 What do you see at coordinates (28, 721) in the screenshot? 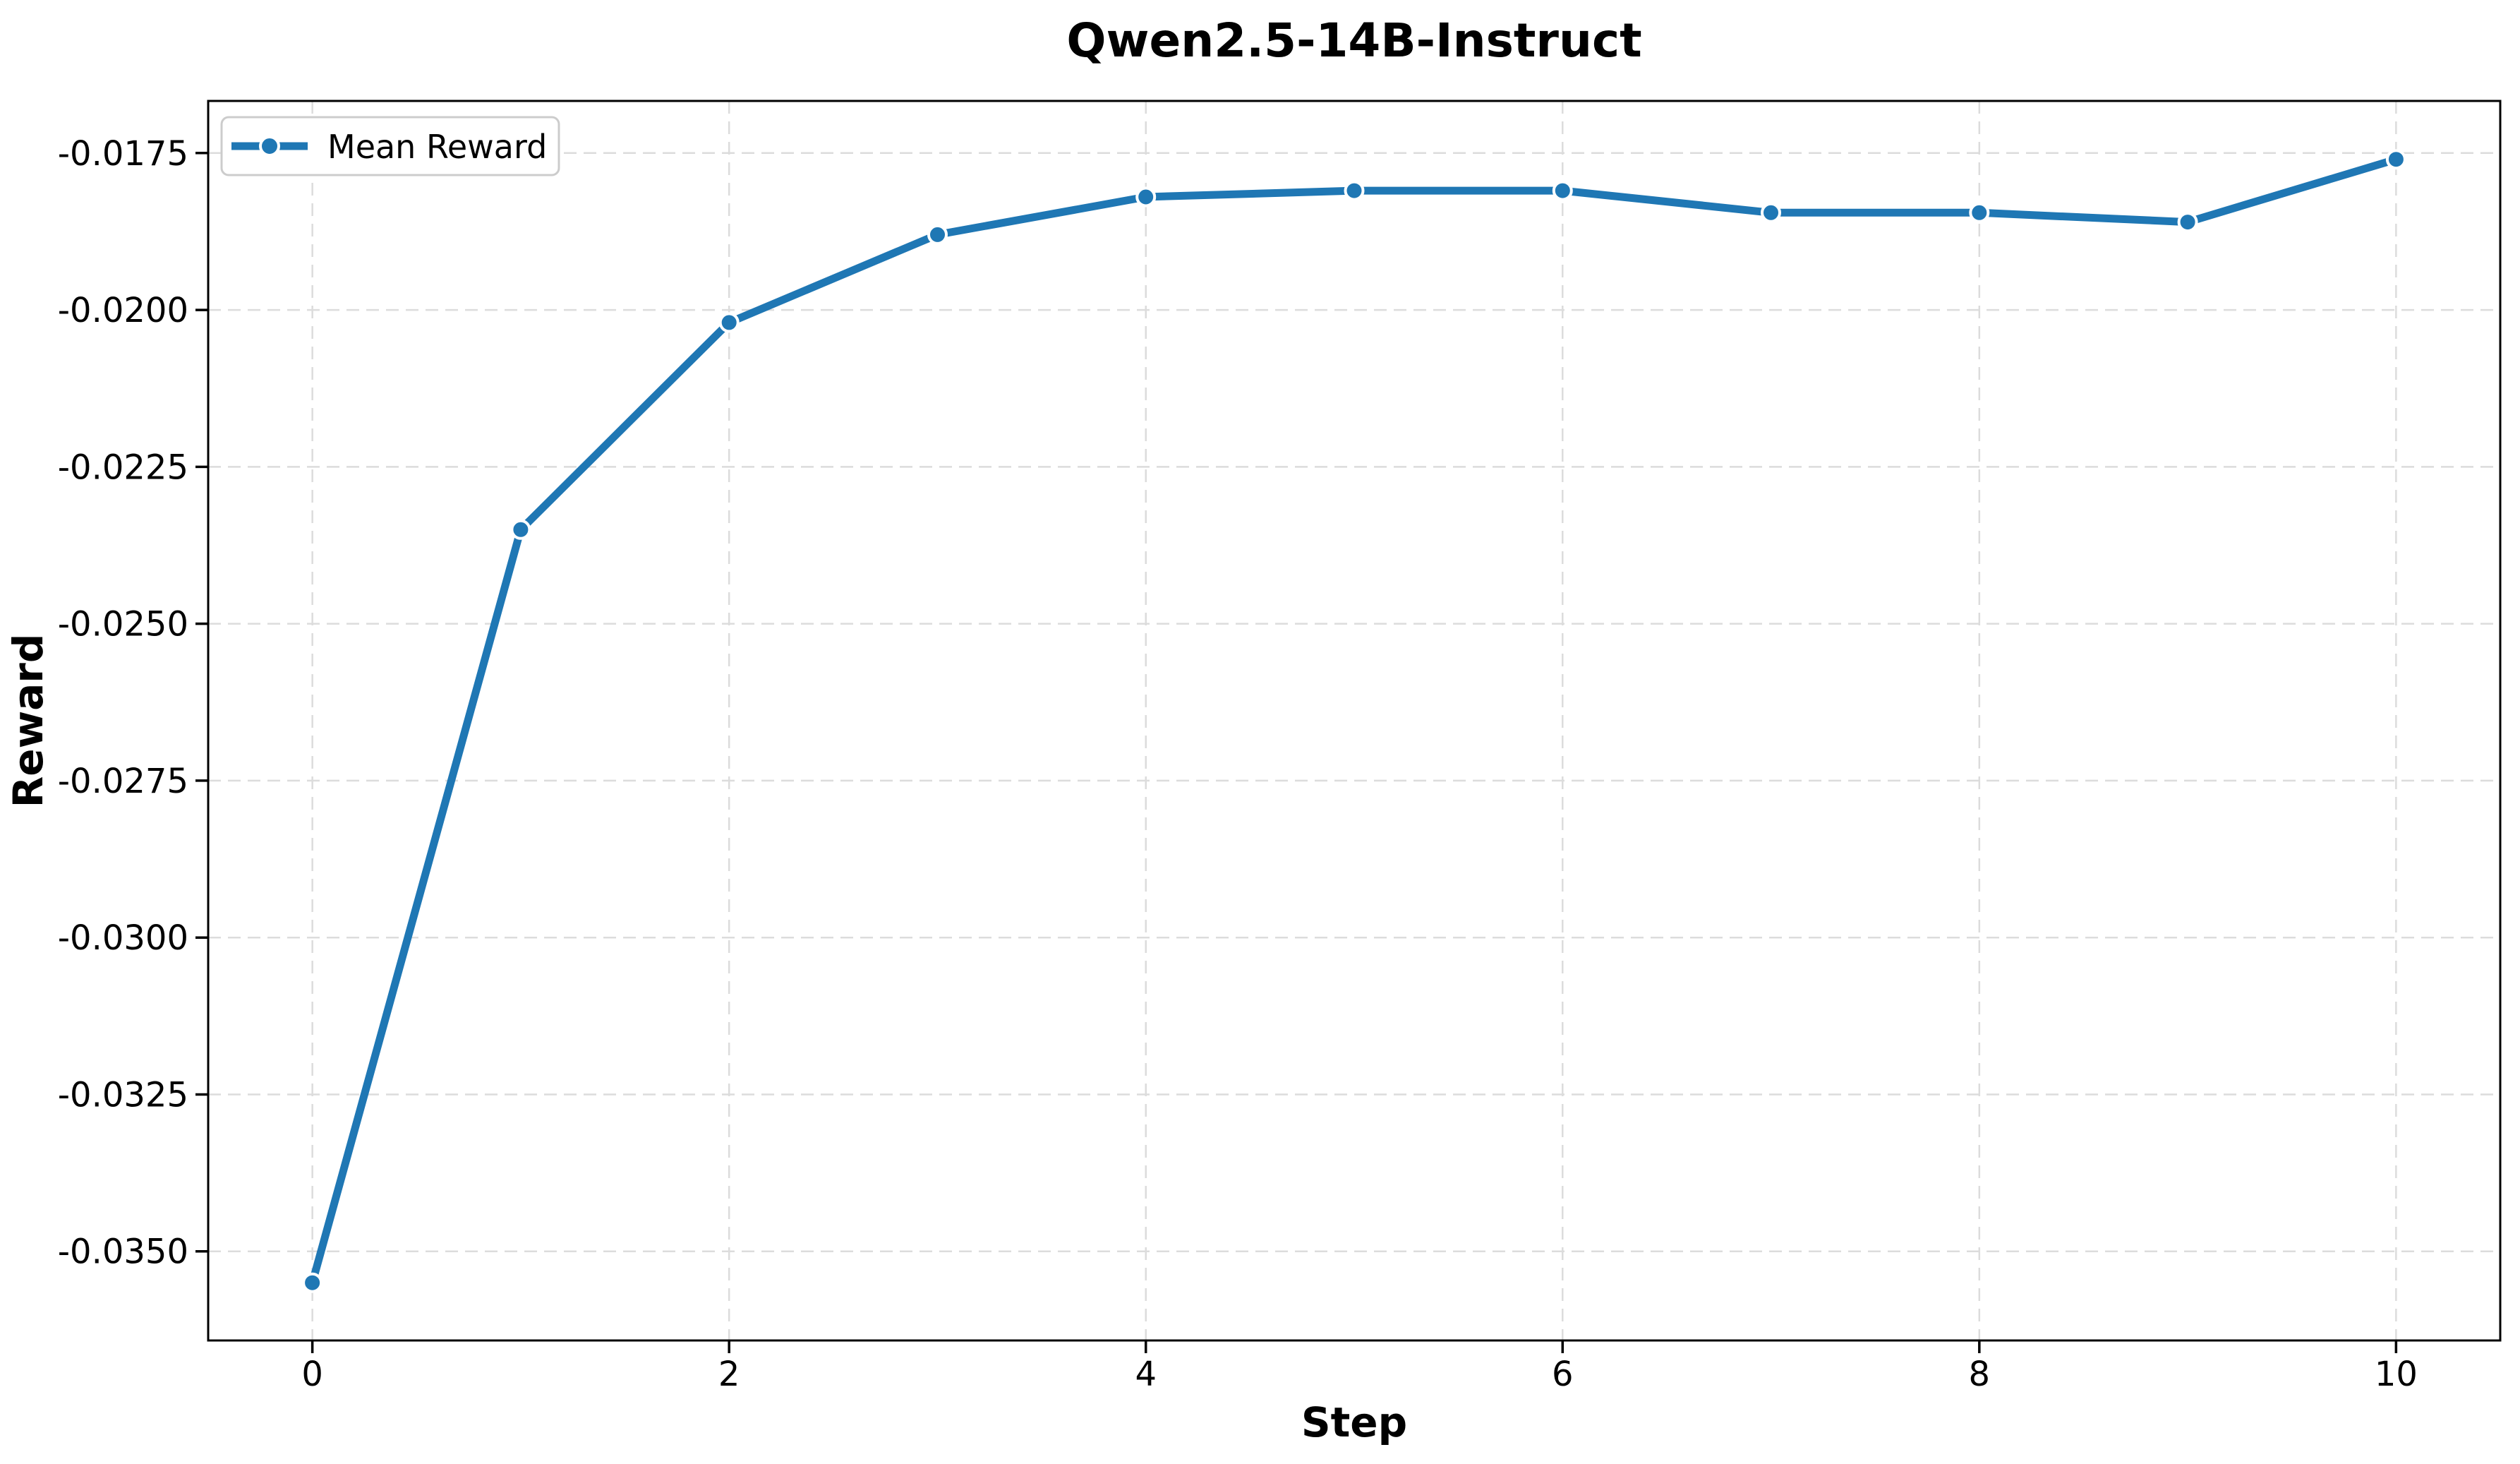
I see `y-axis-label: Reward` at bounding box center [28, 721].